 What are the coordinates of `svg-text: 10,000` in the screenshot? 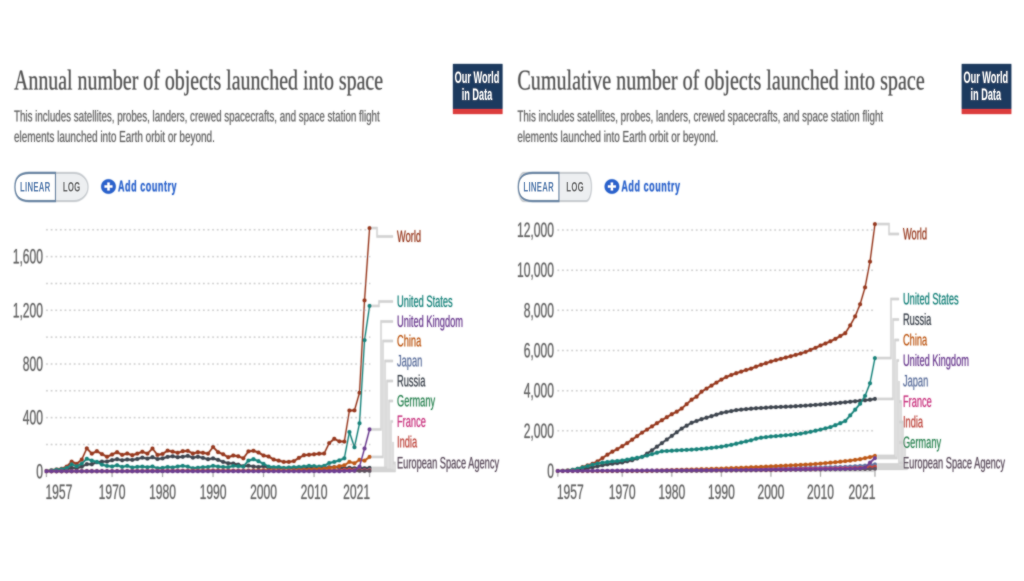 It's located at (535, 269).